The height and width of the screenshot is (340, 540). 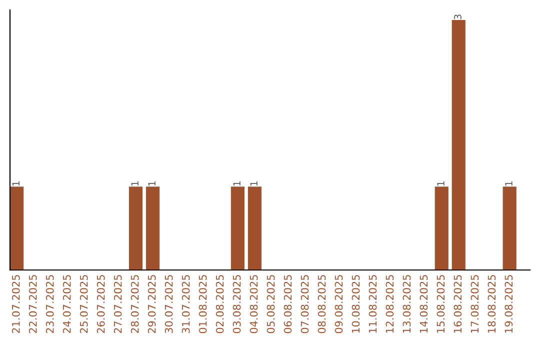 I want to click on x-tick-label: 19.08.2025, so click(x=508, y=304).